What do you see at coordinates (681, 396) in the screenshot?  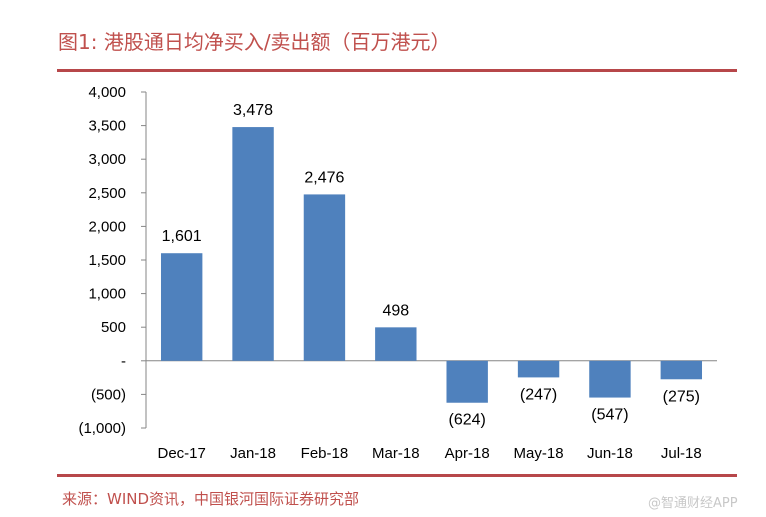 I see `data-label: (275)` at bounding box center [681, 396].